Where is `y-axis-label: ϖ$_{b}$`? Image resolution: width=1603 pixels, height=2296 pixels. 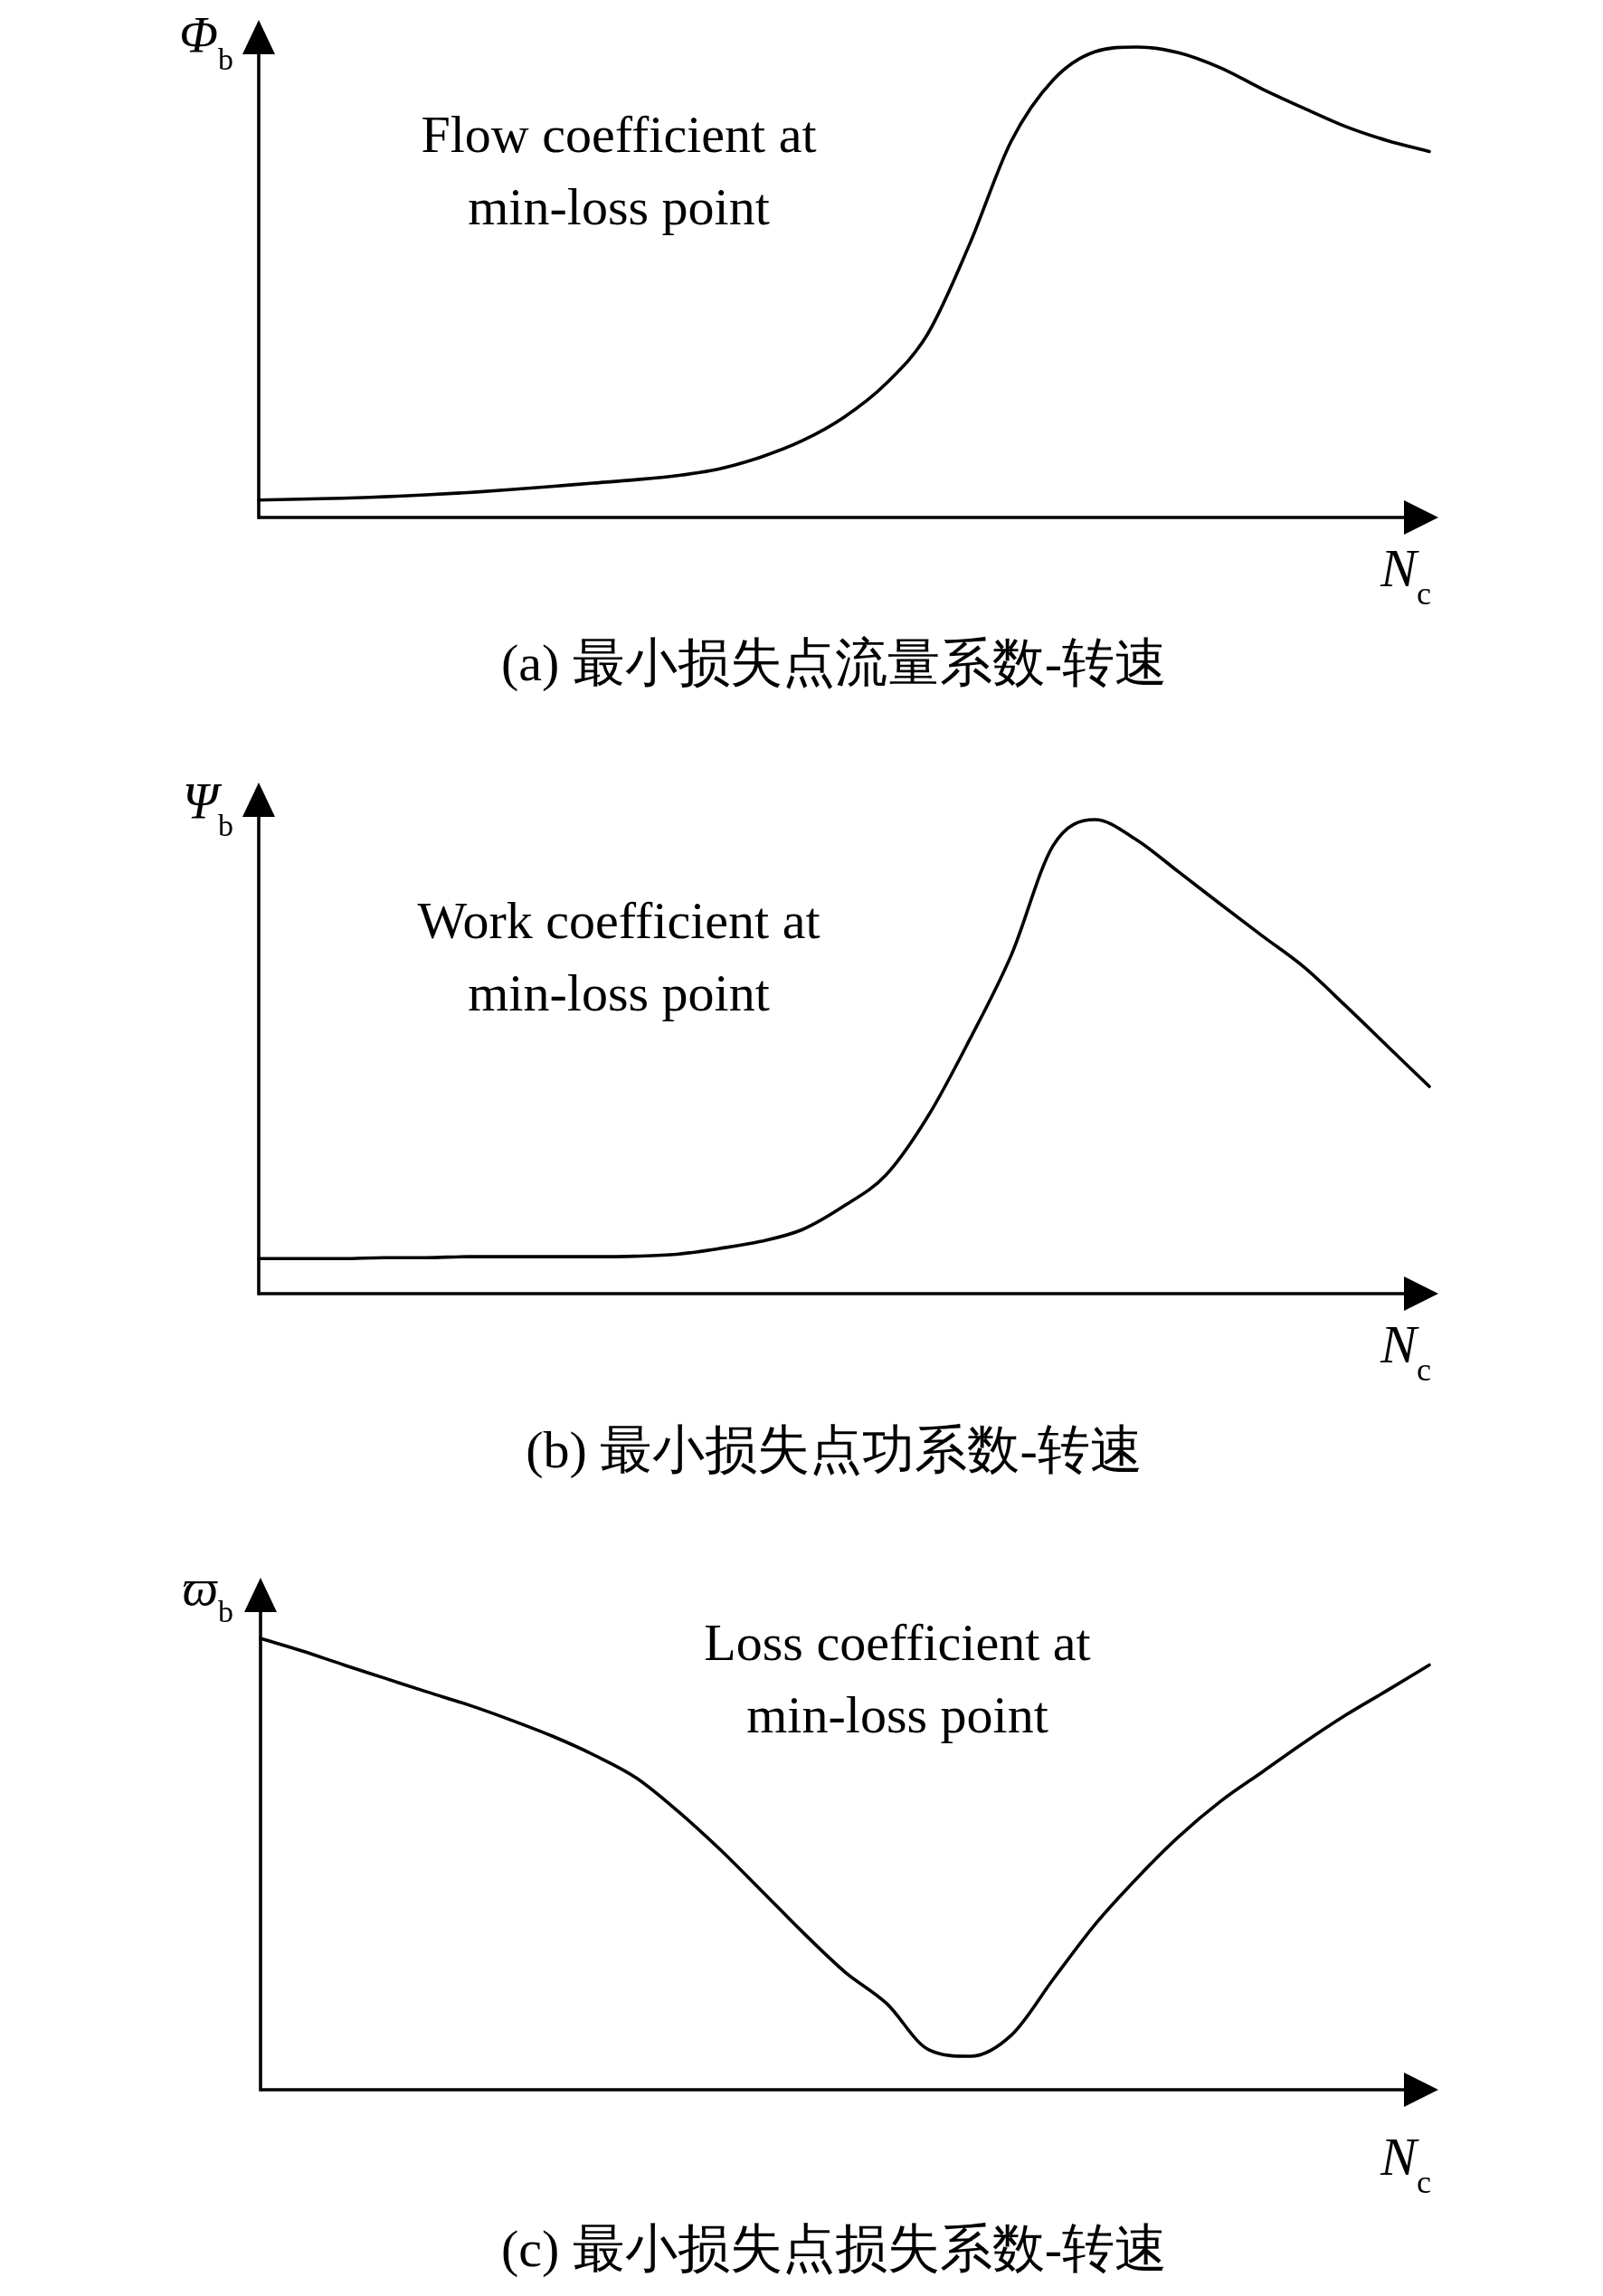 y-axis-label: ϖ$_{b}$ is located at coordinates (207, 1594).